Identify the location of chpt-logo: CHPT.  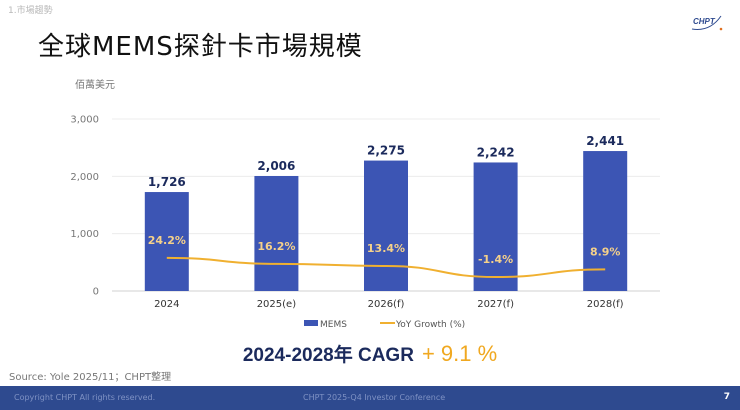
(707, 23).